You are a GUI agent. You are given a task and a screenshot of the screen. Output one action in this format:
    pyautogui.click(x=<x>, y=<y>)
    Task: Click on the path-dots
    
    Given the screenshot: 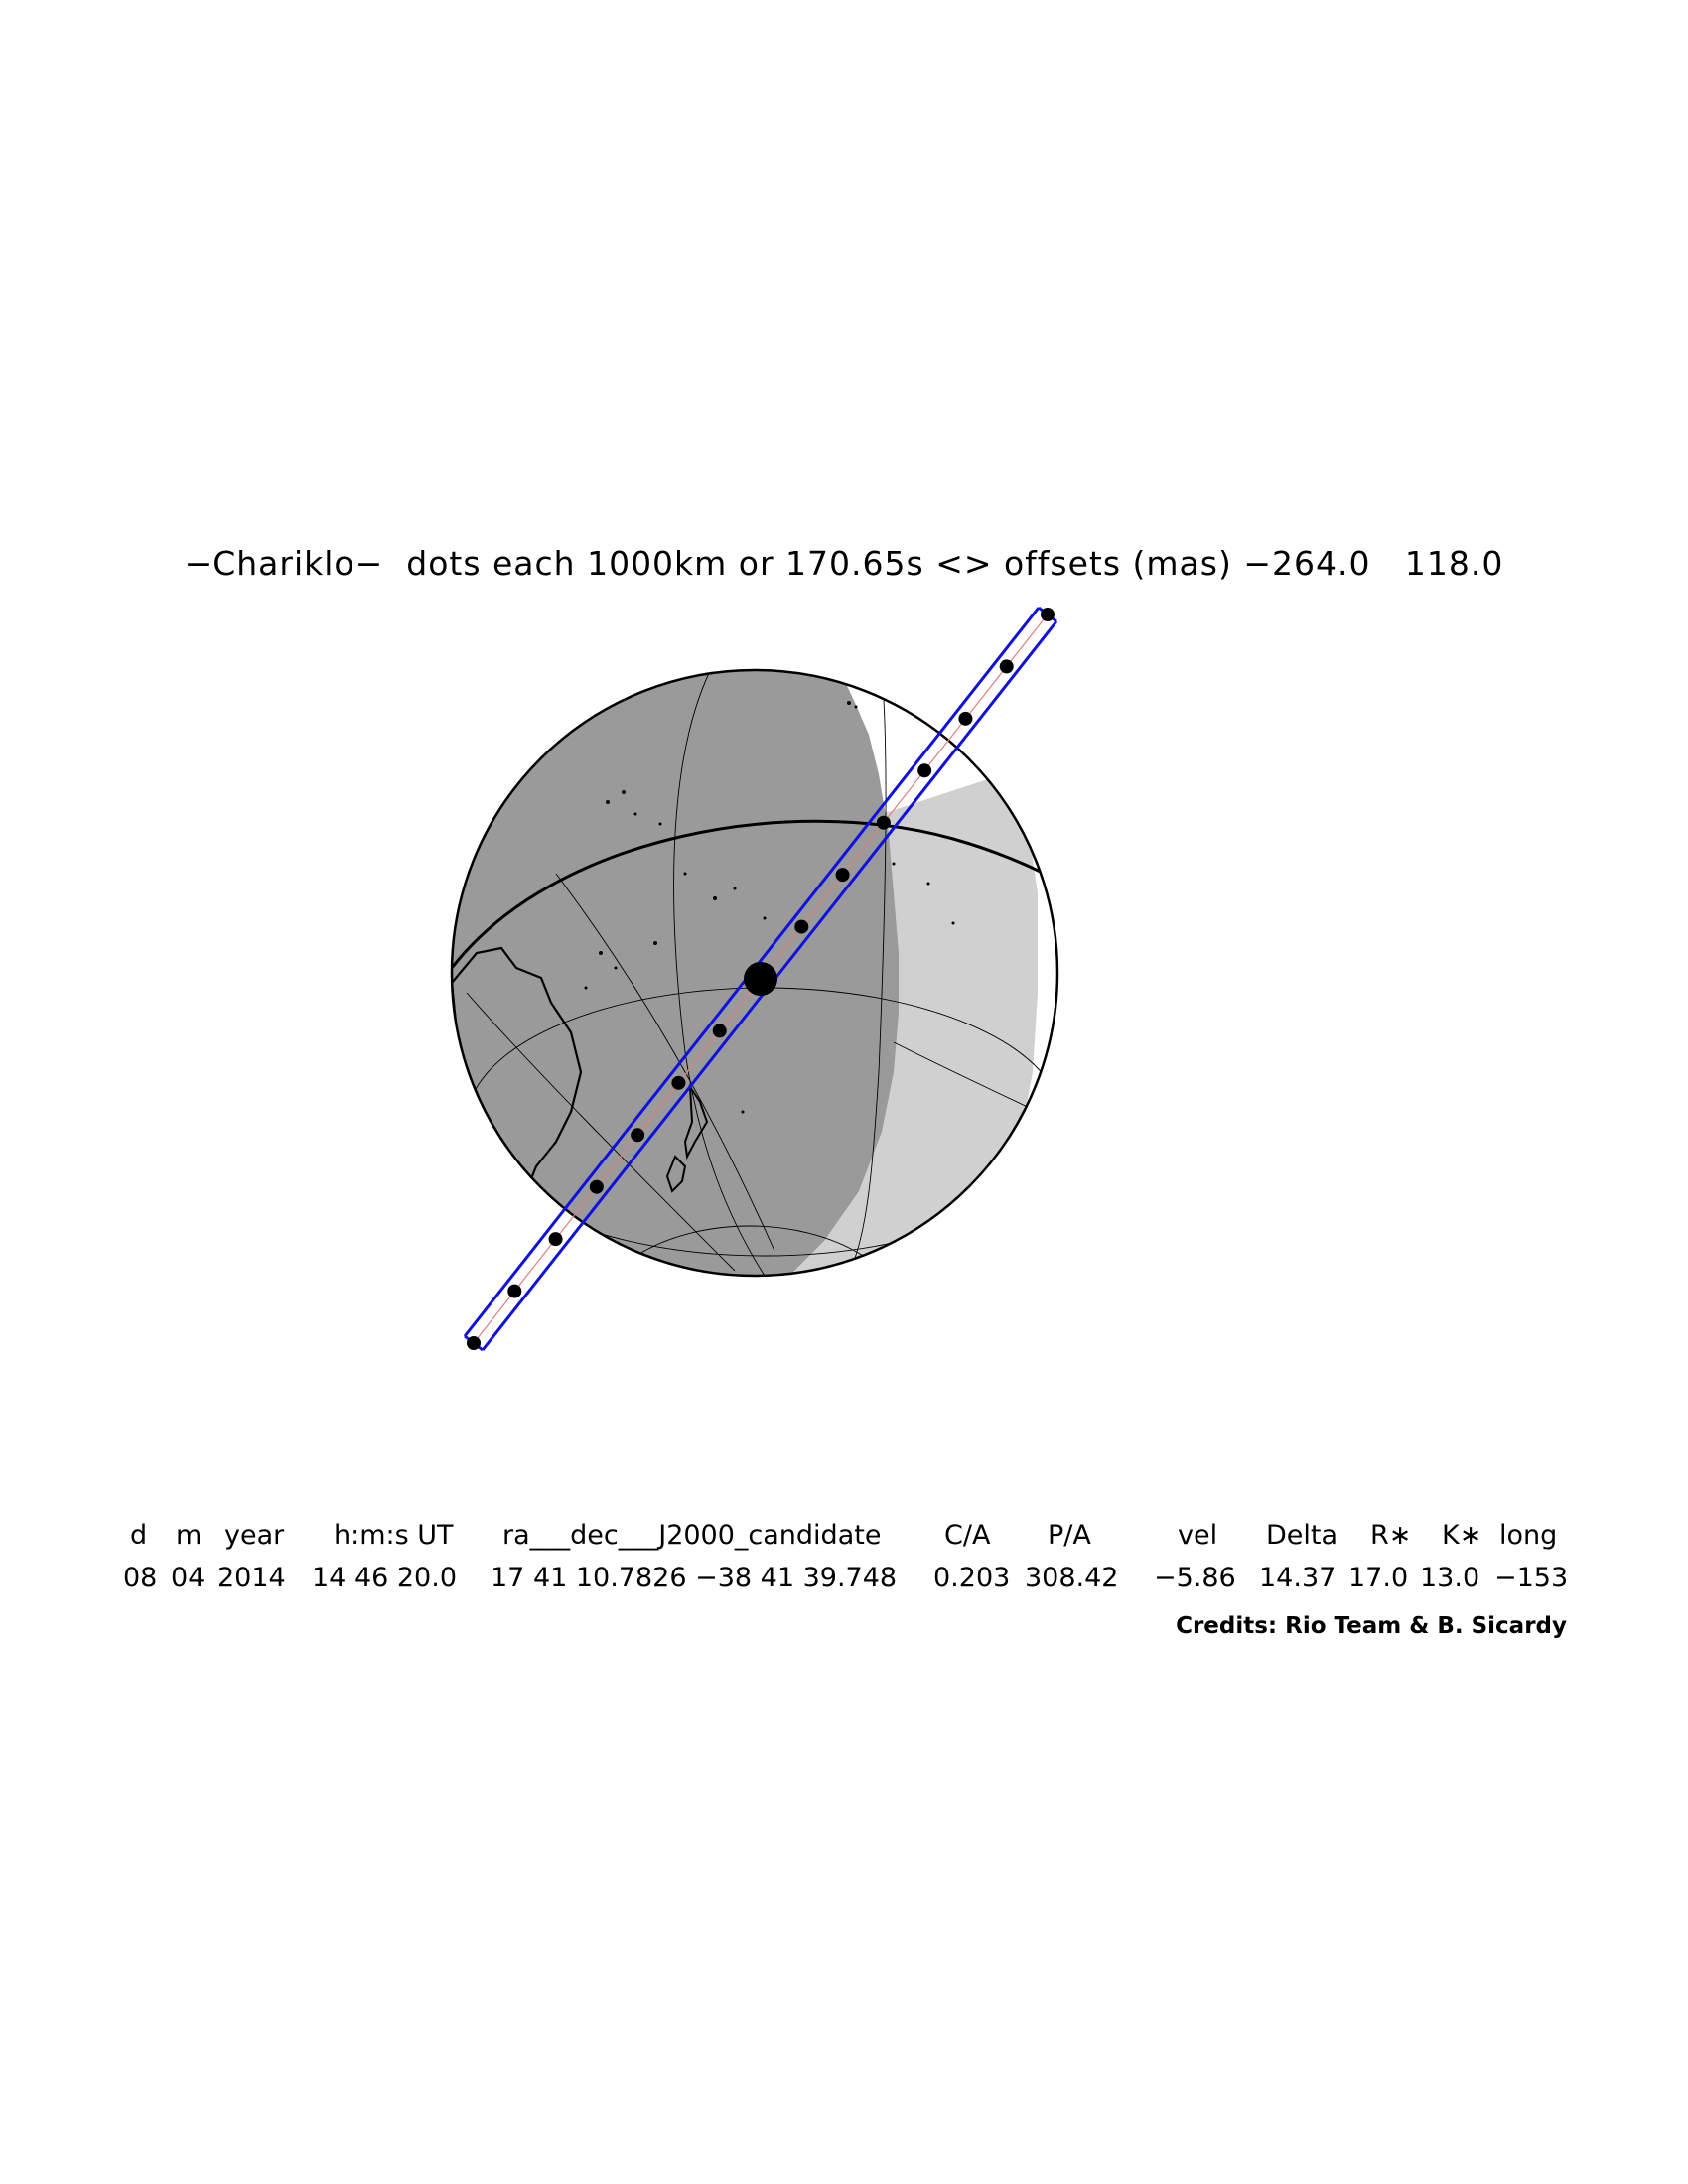 What is the action you would take?
    pyautogui.click(x=761, y=979)
    